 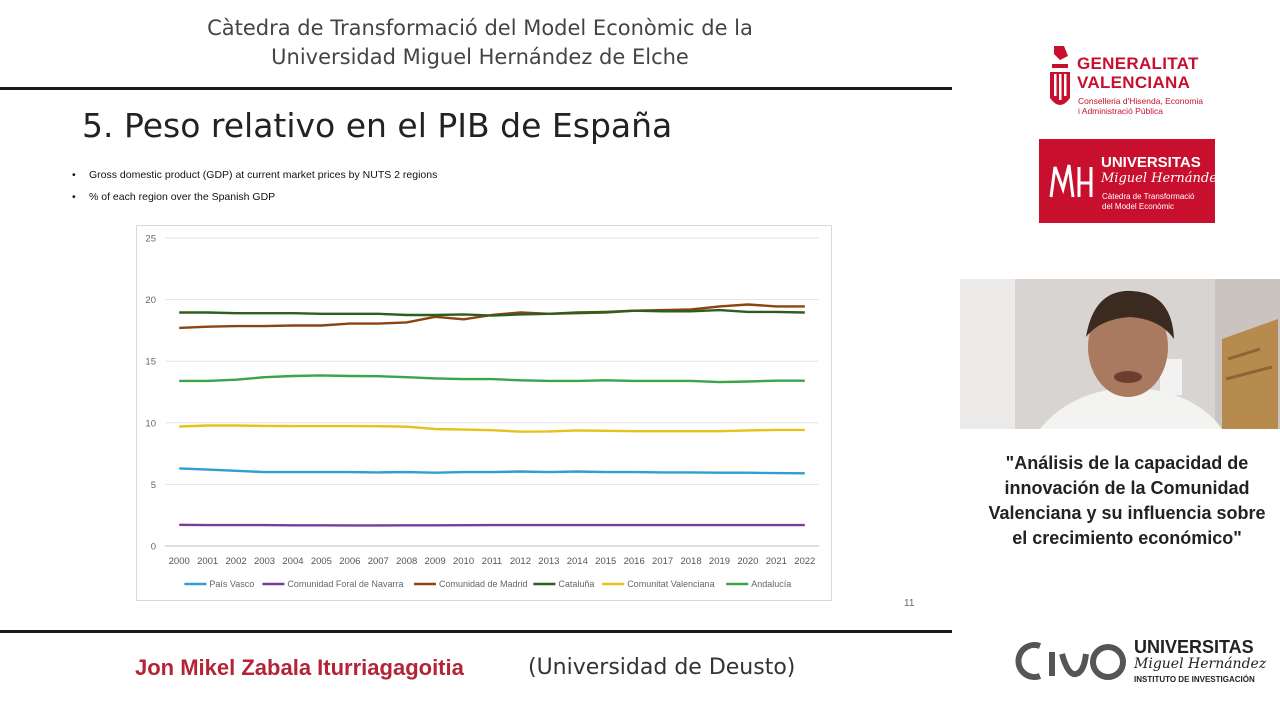 What do you see at coordinates (150, 362) in the screenshot?
I see `y-tick-label: 15` at bounding box center [150, 362].